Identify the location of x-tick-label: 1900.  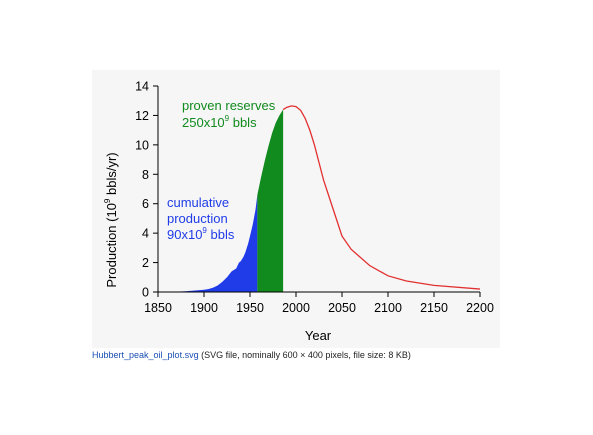
(204, 308).